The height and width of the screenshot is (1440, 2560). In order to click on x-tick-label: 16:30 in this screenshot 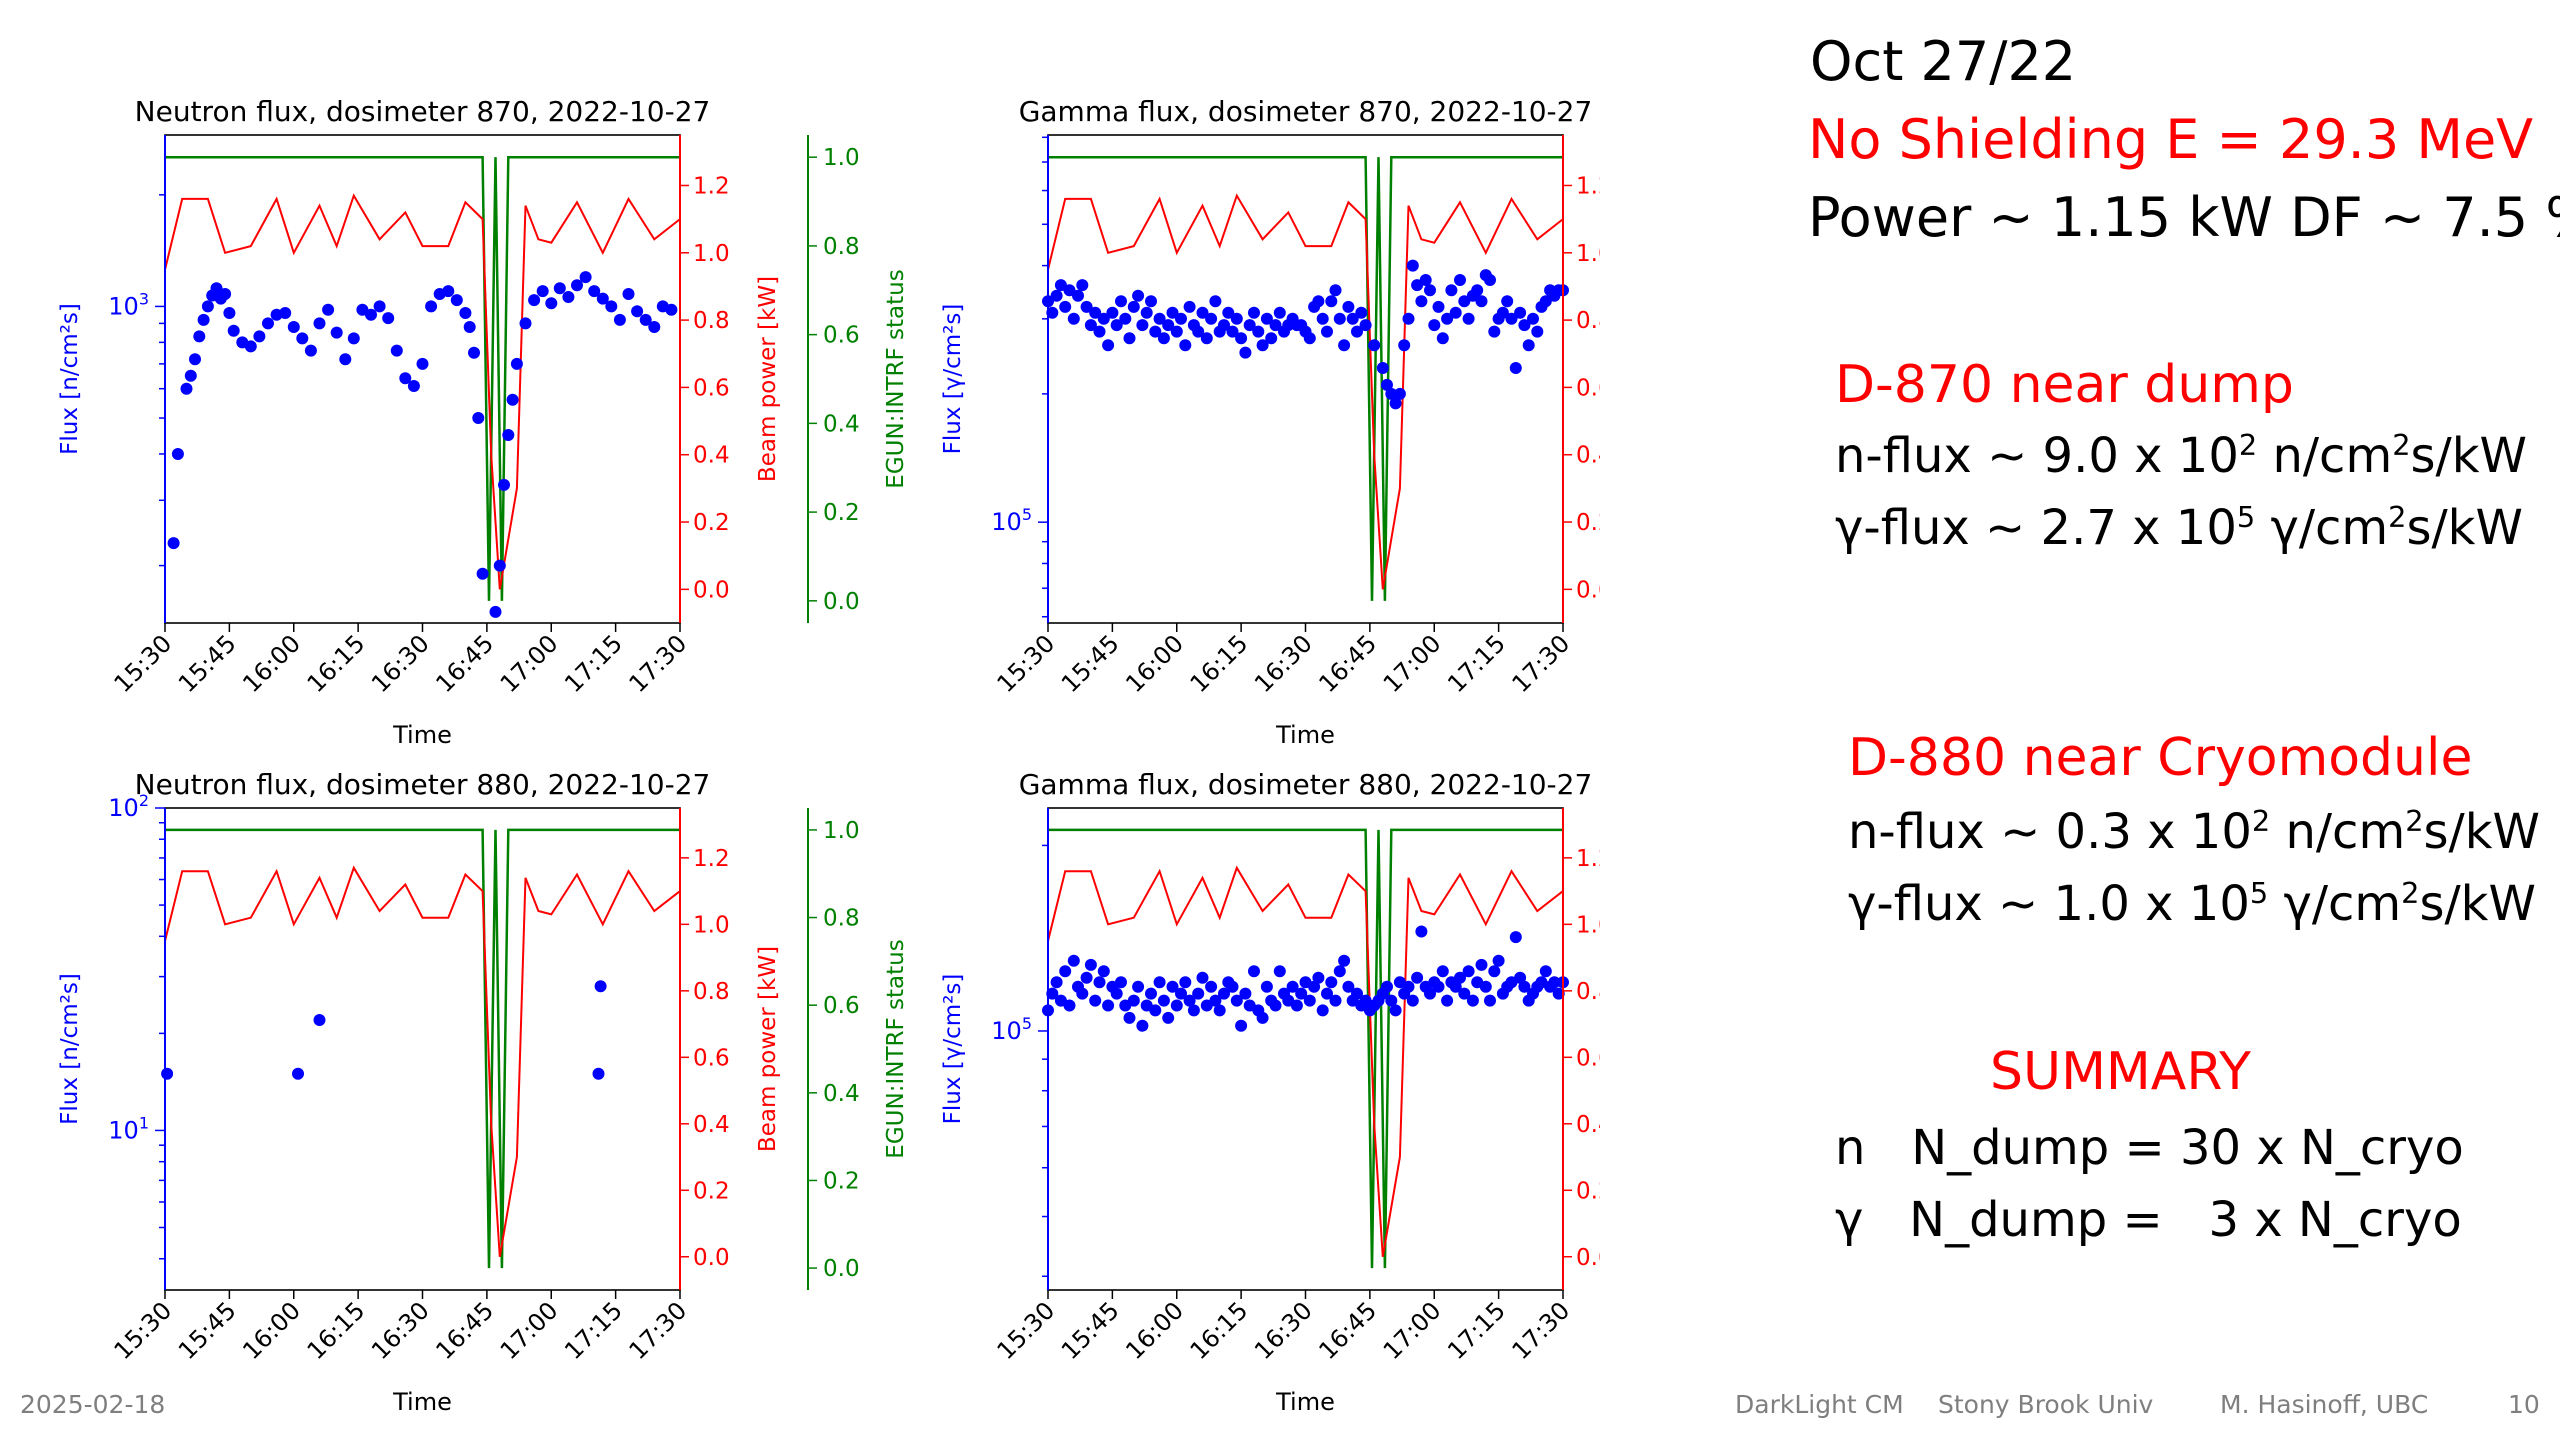, I will do `click(400, 1330)`.